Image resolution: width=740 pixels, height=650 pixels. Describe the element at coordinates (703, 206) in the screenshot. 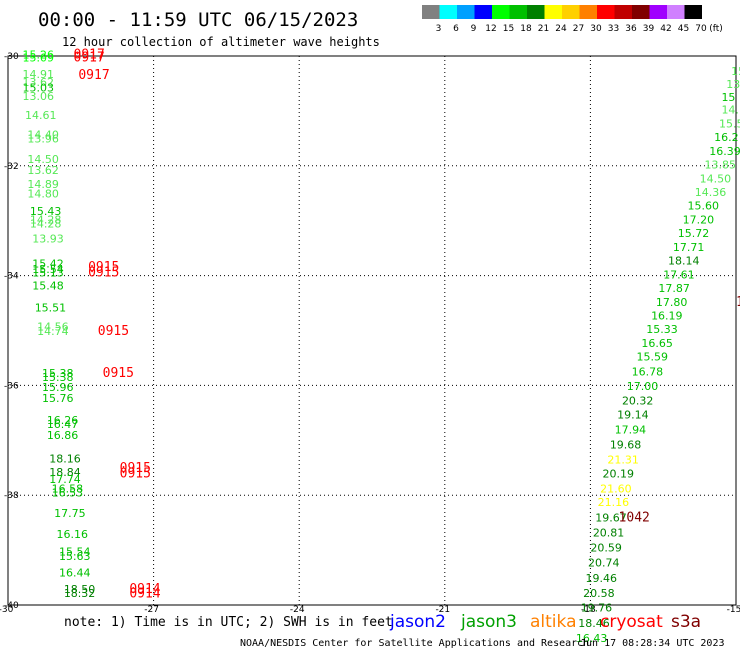

I see `wave-height-value: 15.60` at that location.